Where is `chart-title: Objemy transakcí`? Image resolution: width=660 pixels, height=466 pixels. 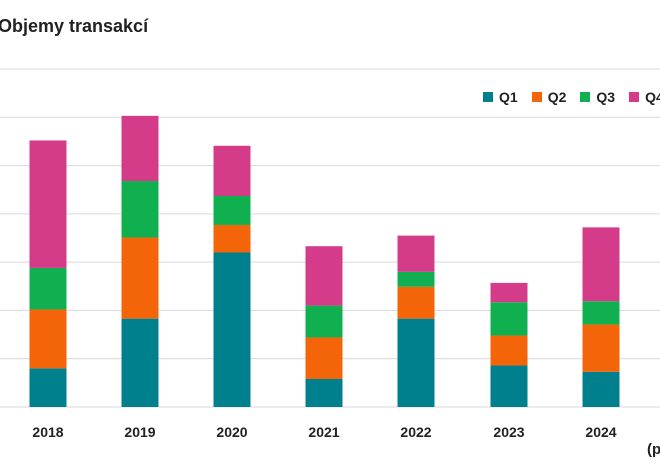 chart-title: Objemy transakcí is located at coordinates (74, 26).